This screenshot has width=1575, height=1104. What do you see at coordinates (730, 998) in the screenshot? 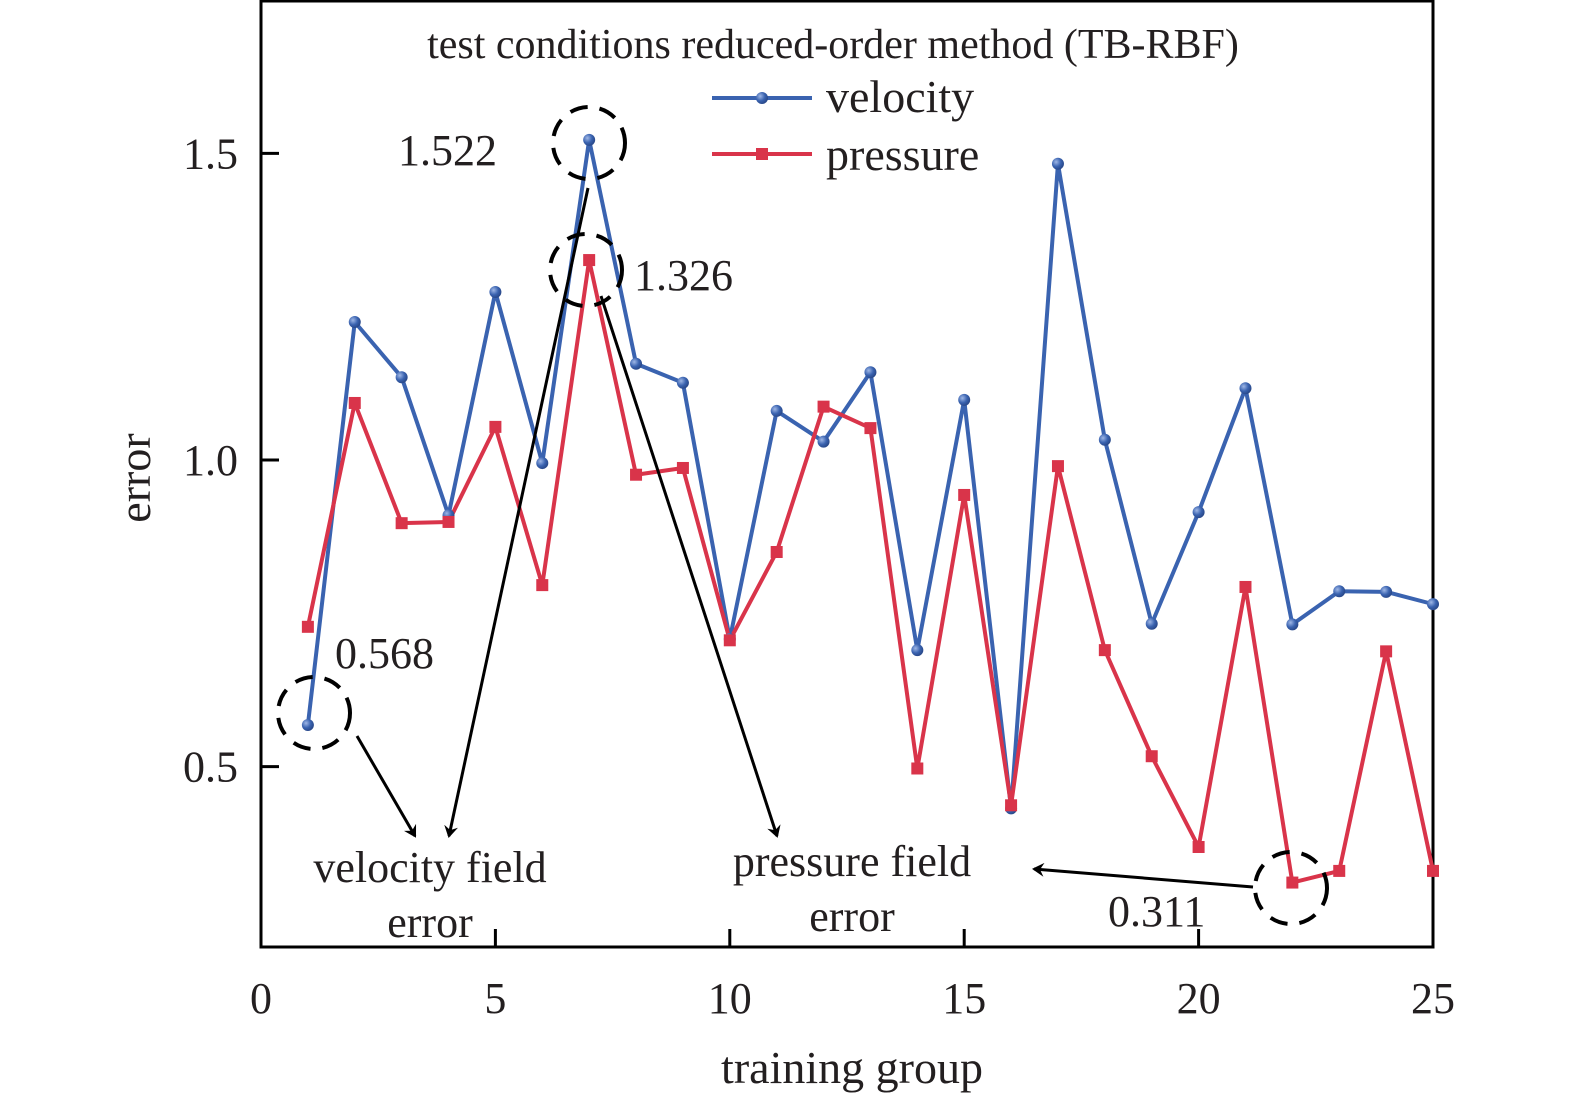
I see `x-tick-label: 10` at bounding box center [730, 998].